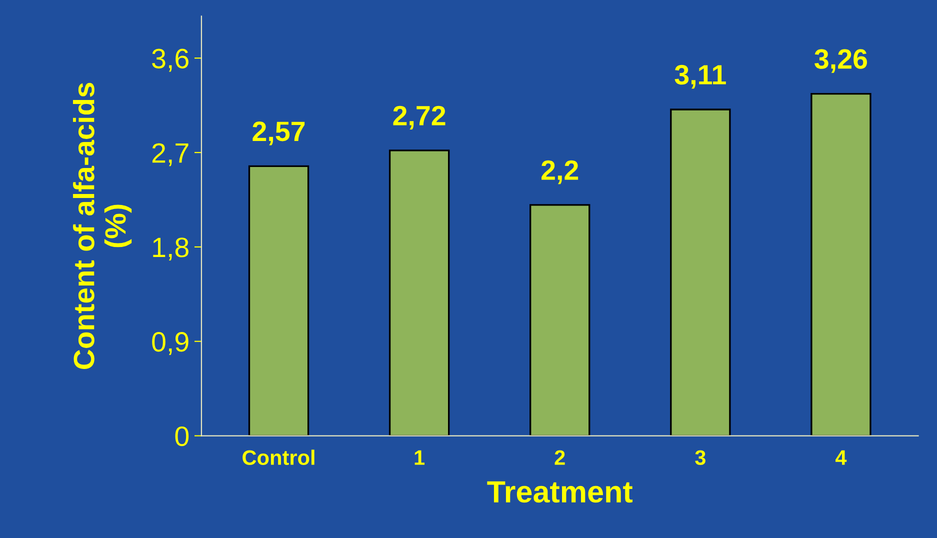 Image resolution: width=937 pixels, height=538 pixels. Describe the element at coordinates (278, 134) in the screenshot. I see `data-label: 2,57` at that location.